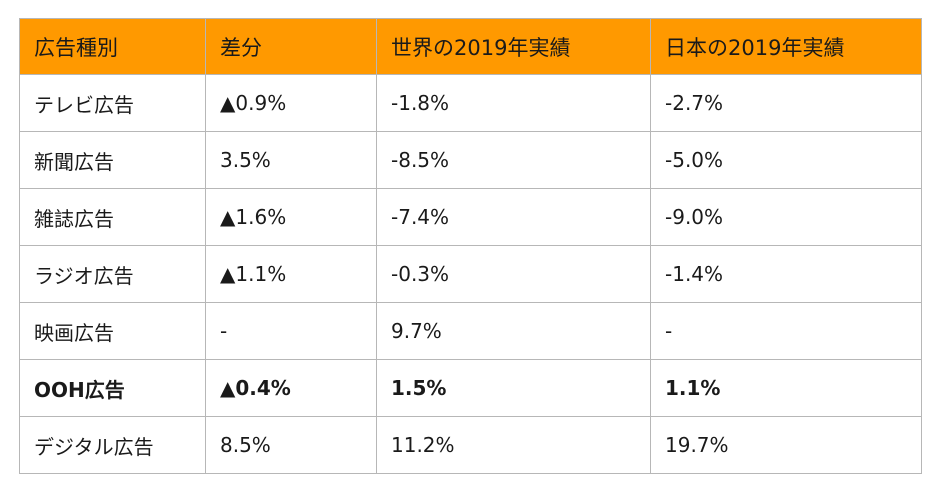 The width and height of the screenshot is (942, 489). What do you see at coordinates (291, 445) in the screenshot?
I see `cell-difference: 8.5%` at bounding box center [291, 445].